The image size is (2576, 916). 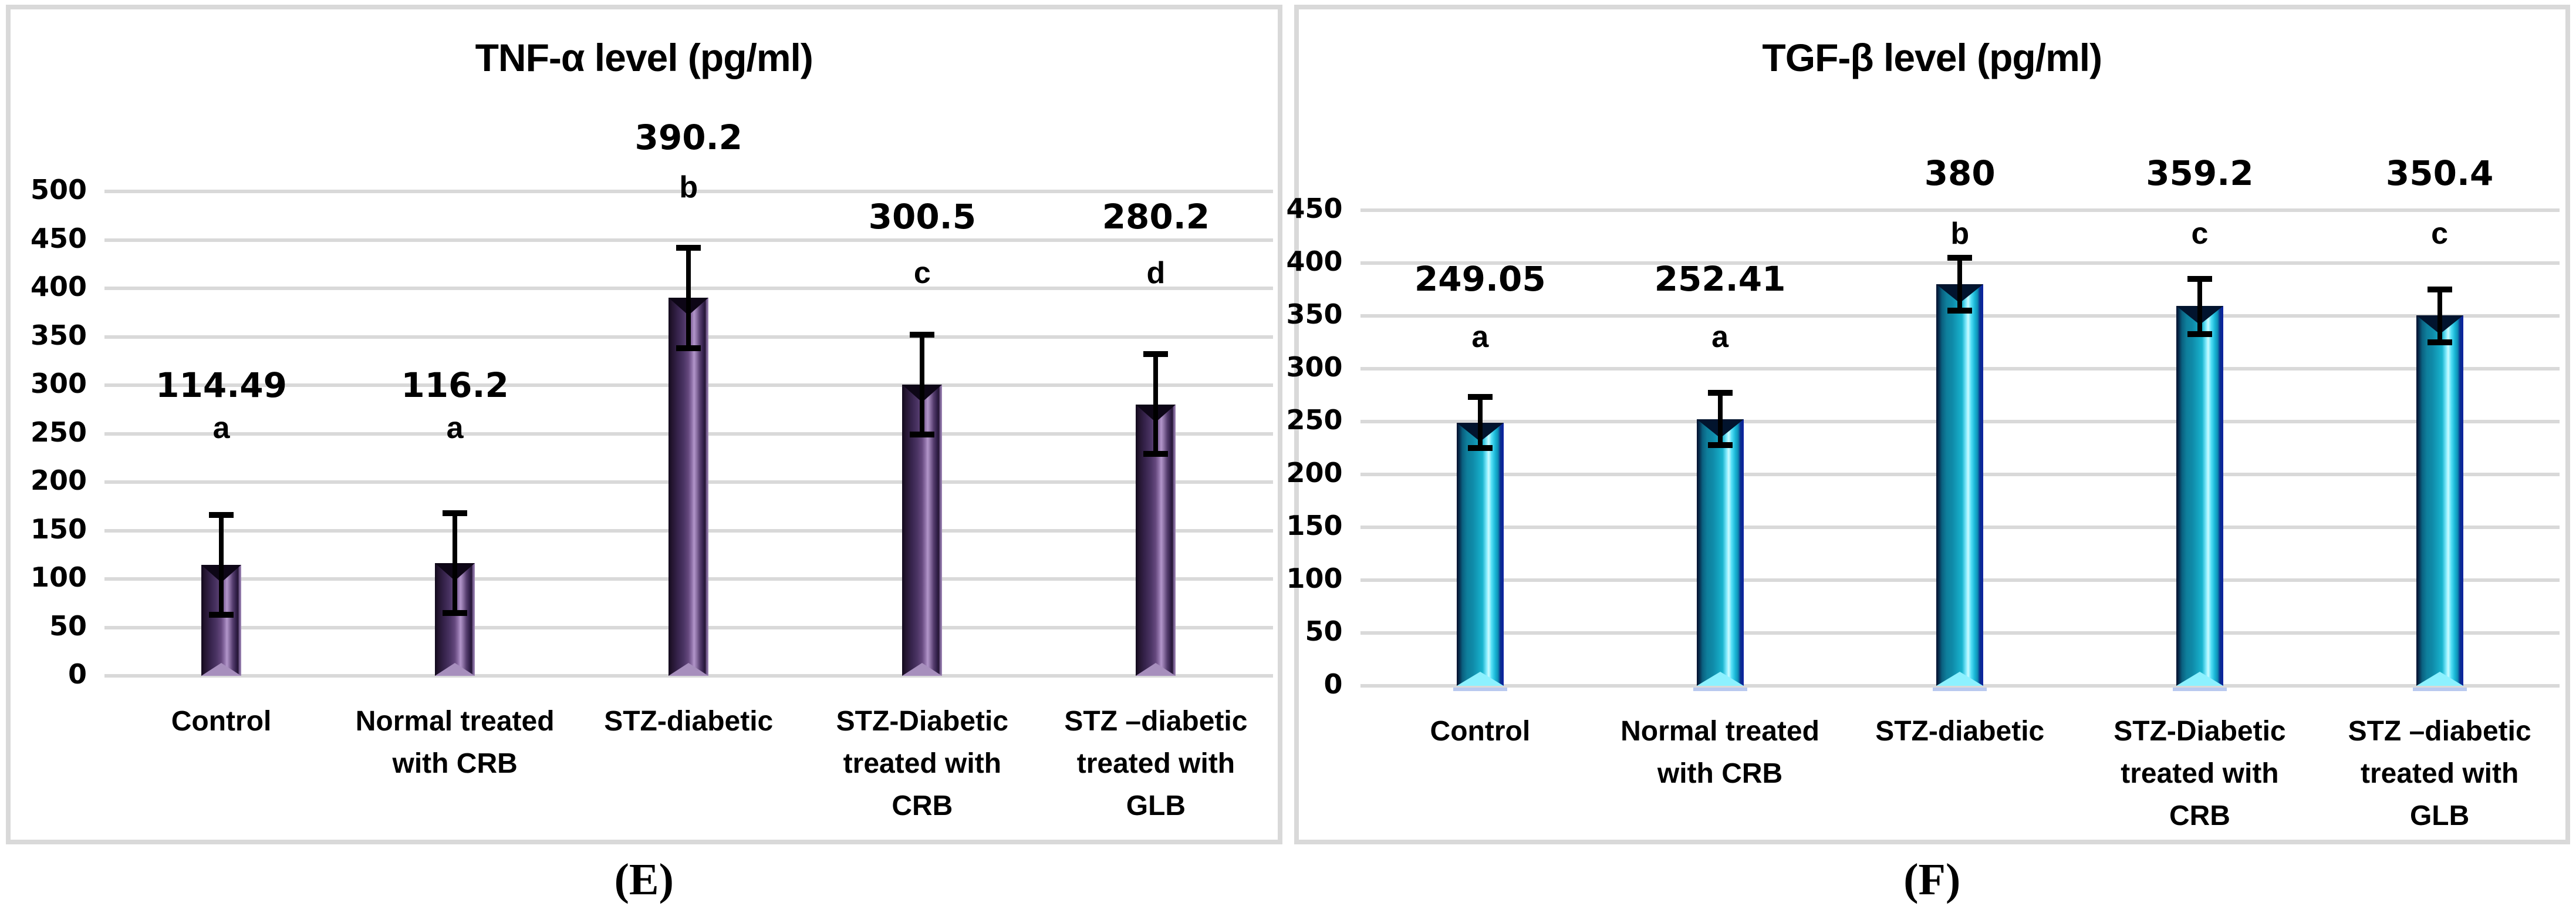 What do you see at coordinates (221, 721) in the screenshot?
I see `x-axis-category-label: Control` at bounding box center [221, 721].